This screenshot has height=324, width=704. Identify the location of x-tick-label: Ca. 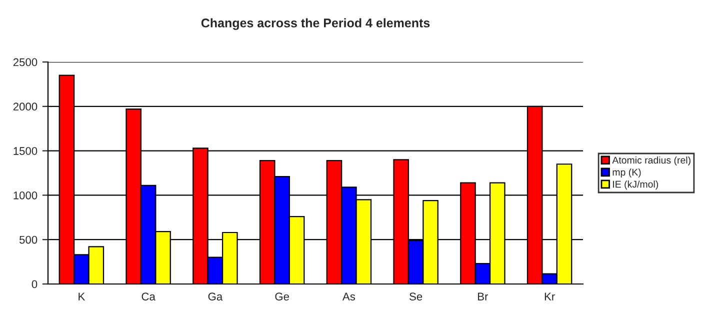
(149, 296).